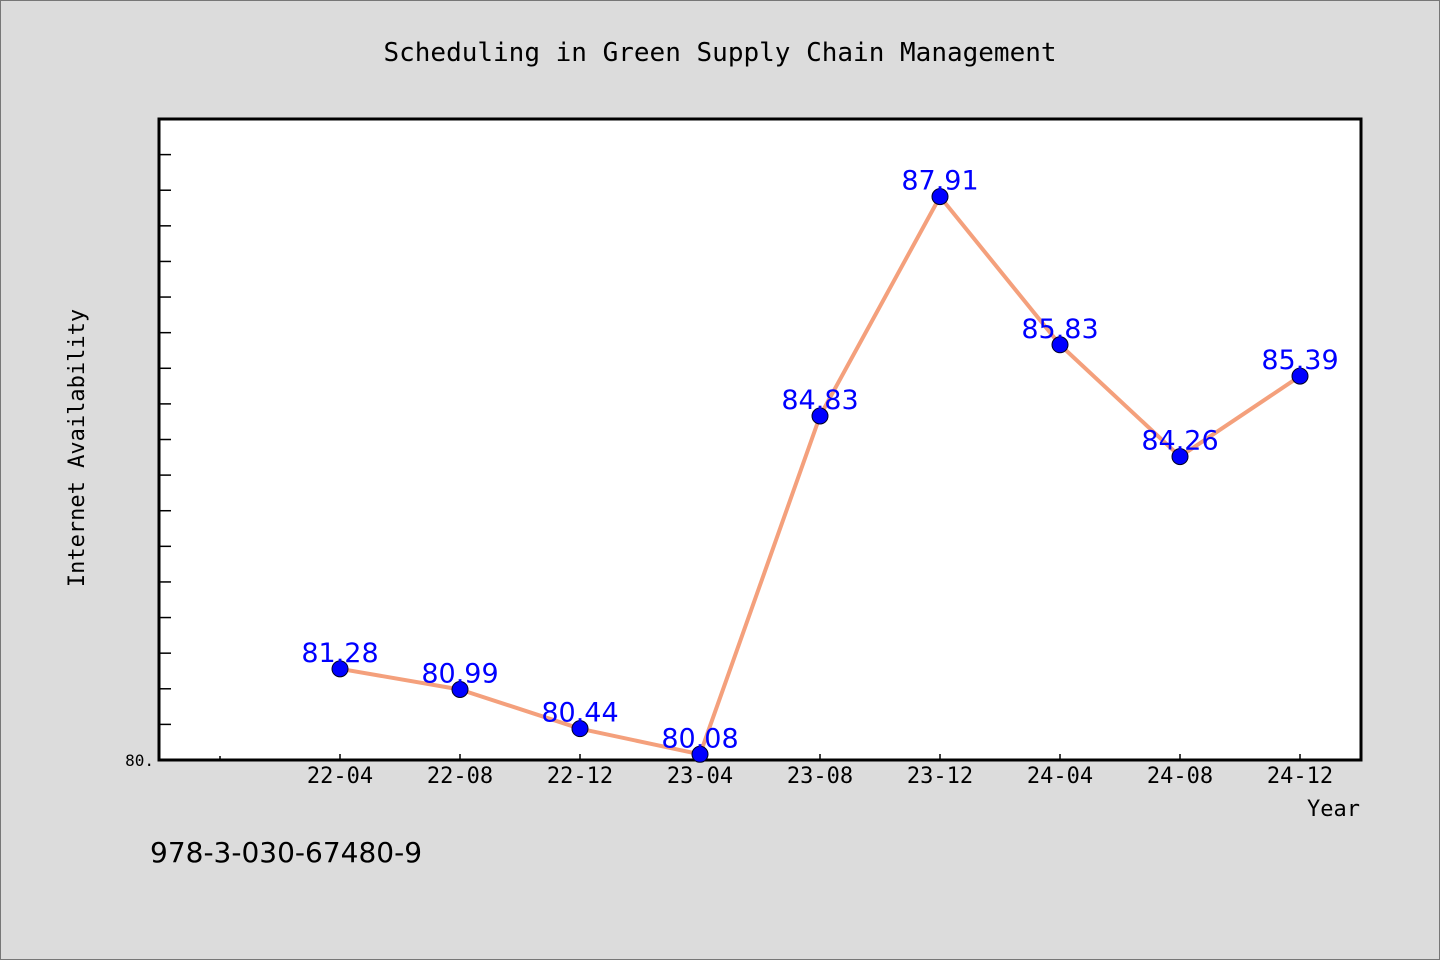 Image resolution: width=1440 pixels, height=960 pixels. Describe the element at coordinates (820, 776) in the screenshot. I see `x-tick-label: 23-08` at that location.